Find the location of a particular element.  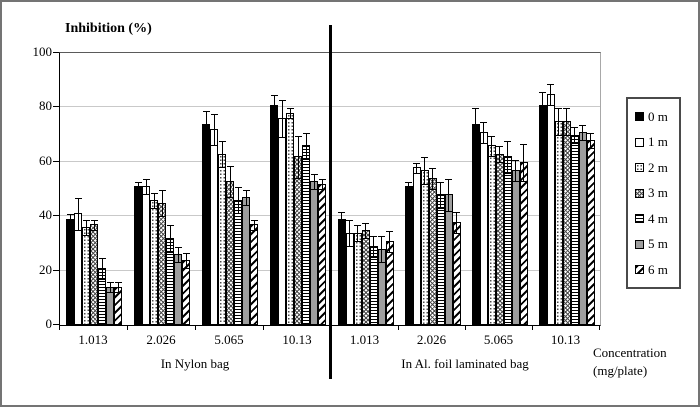

x-category-label-2.026: 2.026 is located at coordinates (431, 339).